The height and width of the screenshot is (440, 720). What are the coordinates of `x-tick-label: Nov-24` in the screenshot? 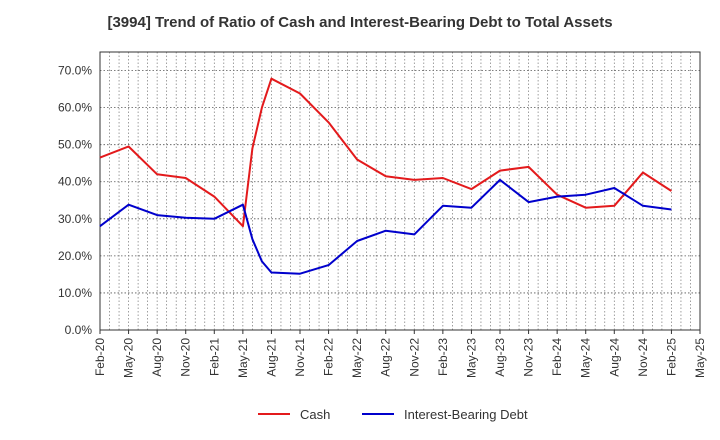 It's located at (643, 357).